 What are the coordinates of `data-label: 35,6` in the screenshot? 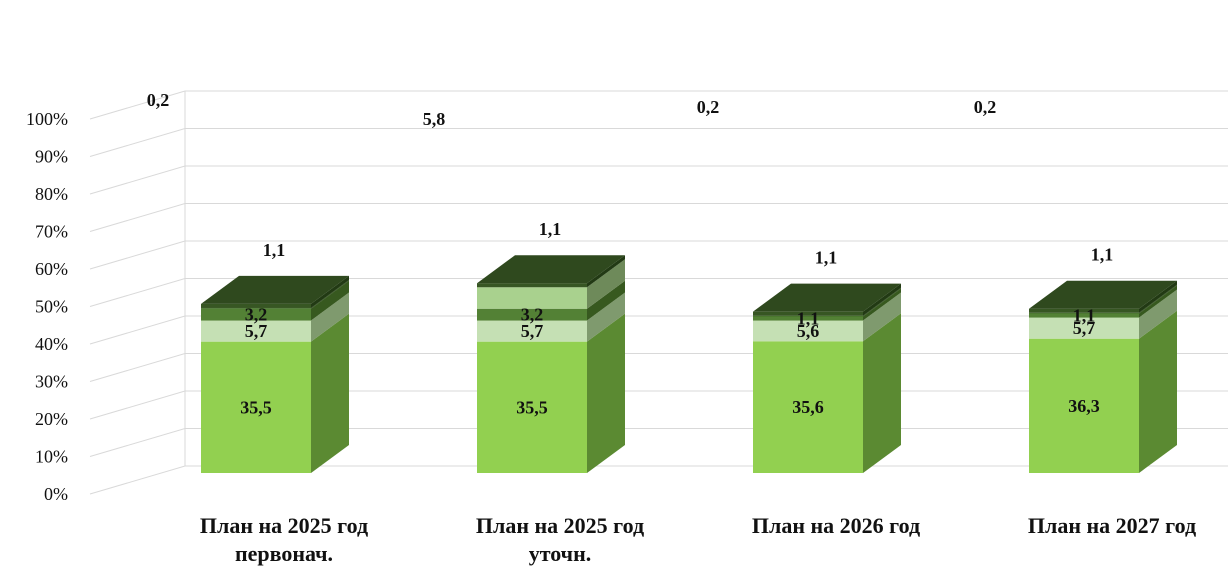 It's located at (808, 407).